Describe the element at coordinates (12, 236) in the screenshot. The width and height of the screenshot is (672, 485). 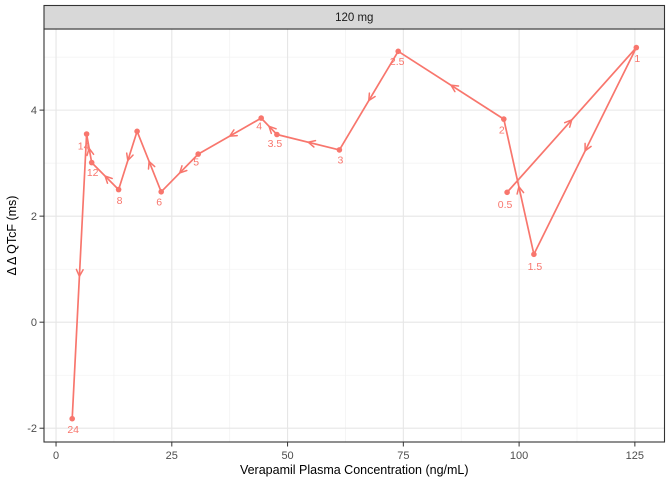
I see `y-axis-title: Δ Δ QTcF (ms)` at that location.